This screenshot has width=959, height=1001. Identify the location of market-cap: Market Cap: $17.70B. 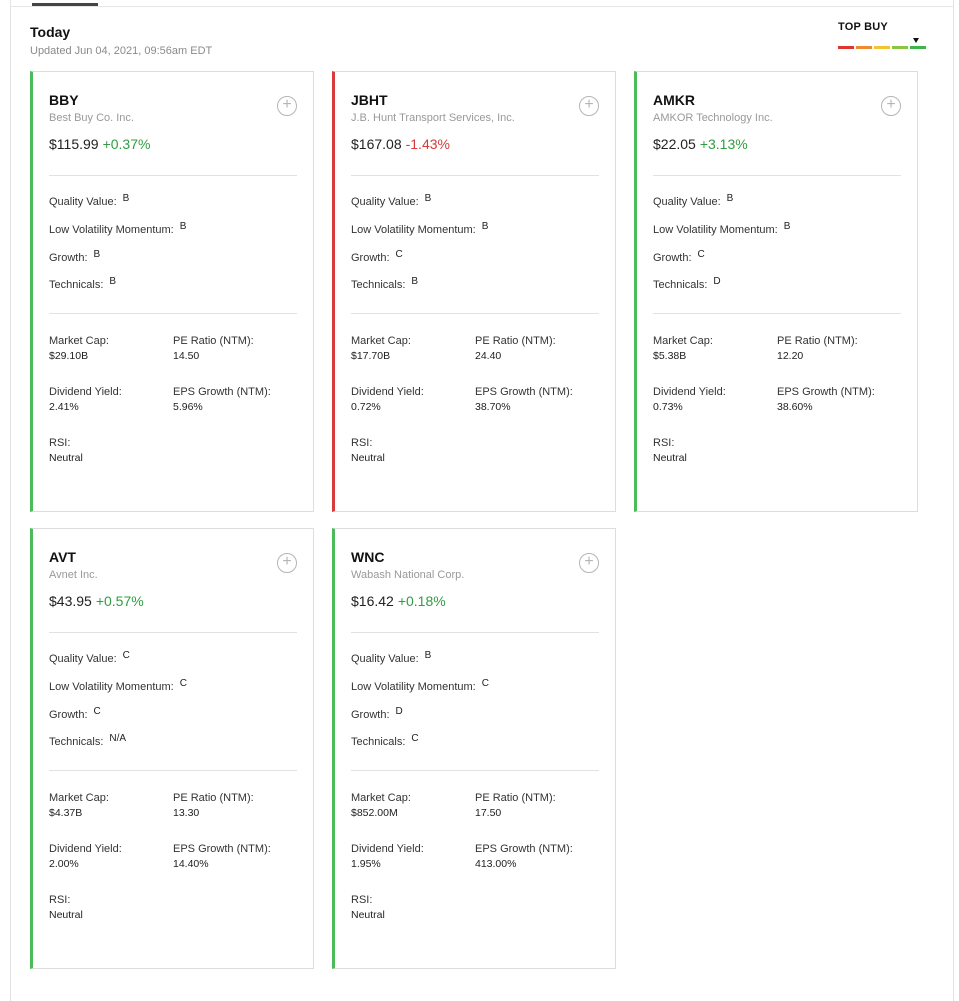
(381, 348).